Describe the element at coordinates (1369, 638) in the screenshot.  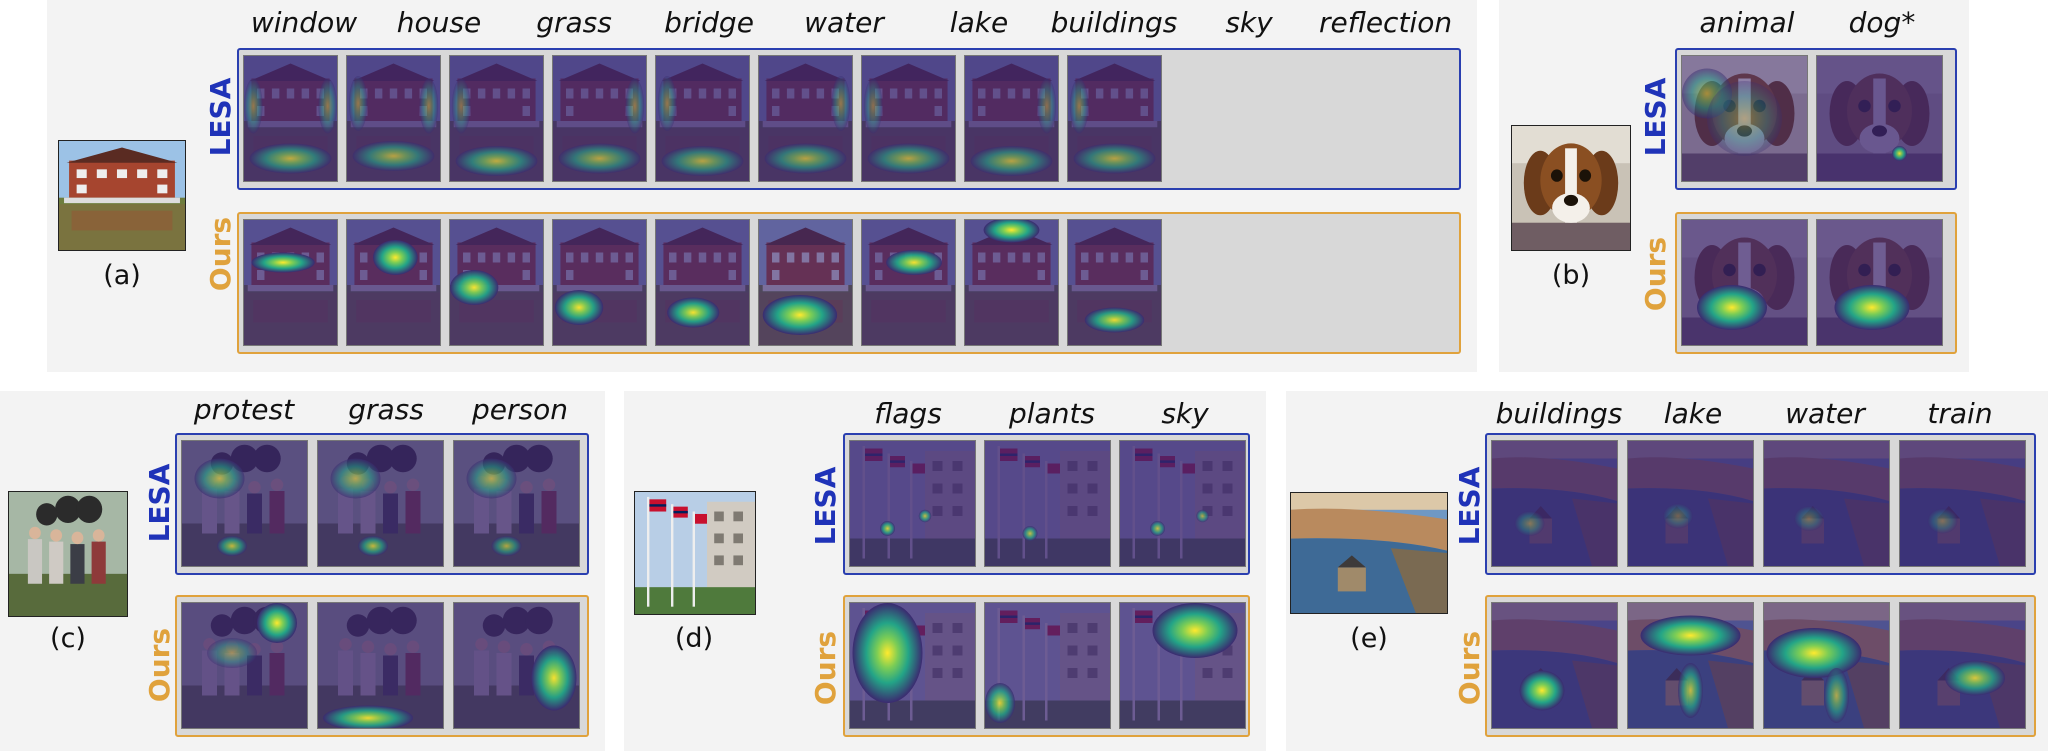
I see `caption-e: (e)` at that location.